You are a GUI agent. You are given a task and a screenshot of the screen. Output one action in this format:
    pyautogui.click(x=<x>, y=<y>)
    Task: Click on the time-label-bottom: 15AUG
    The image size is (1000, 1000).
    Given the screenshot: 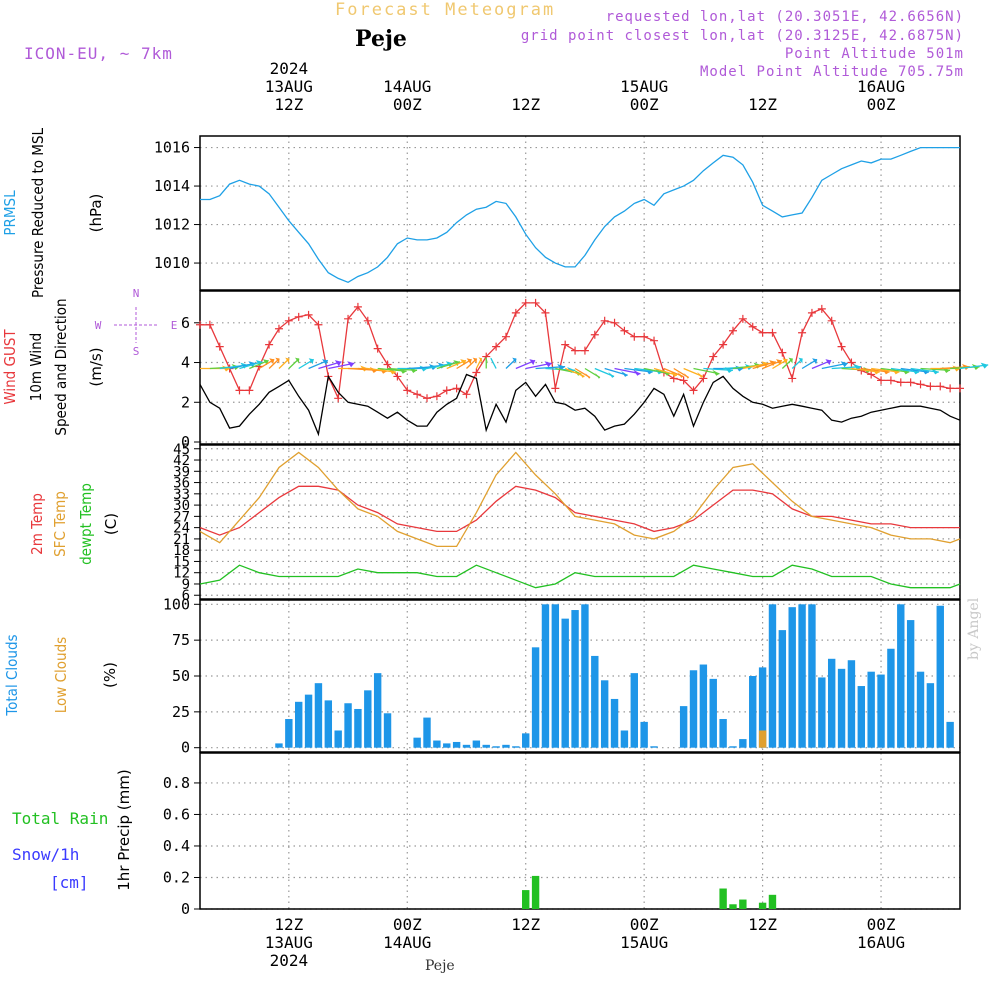 What is the action you would take?
    pyautogui.click(x=644, y=942)
    